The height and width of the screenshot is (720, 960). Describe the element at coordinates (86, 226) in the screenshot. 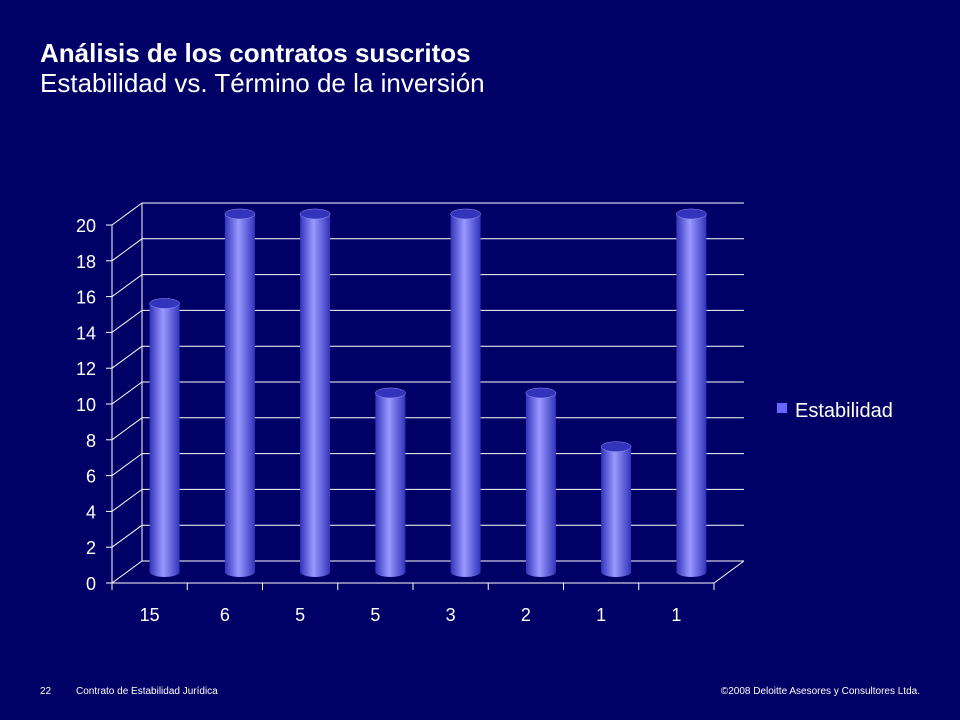

I see `y-tick-label: 20` at that location.